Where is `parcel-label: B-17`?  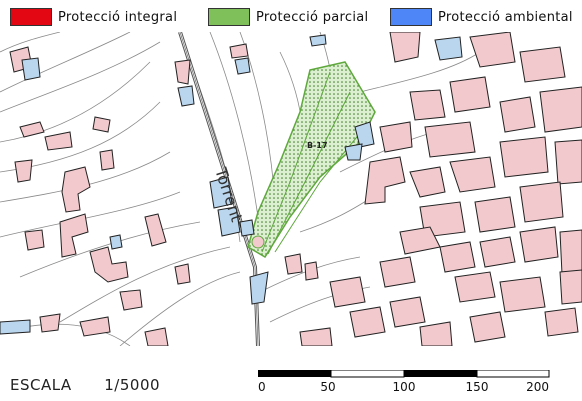 parcel-label: B-17 is located at coordinates (317, 145).